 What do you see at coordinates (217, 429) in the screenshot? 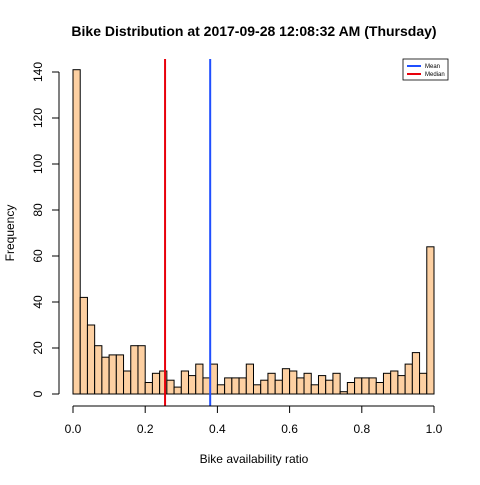
I see `x-tick-label: 0.4` at bounding box center [217, 429].